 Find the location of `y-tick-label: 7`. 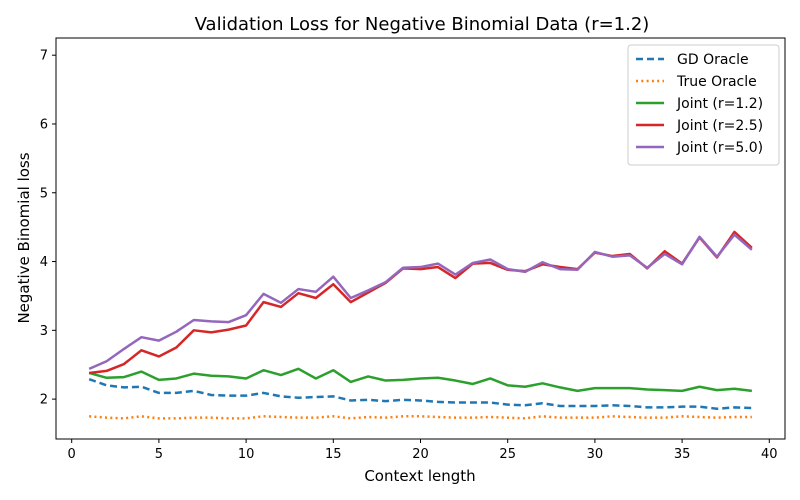

y-tick-label: 7 is located at coordinates (44, 56).